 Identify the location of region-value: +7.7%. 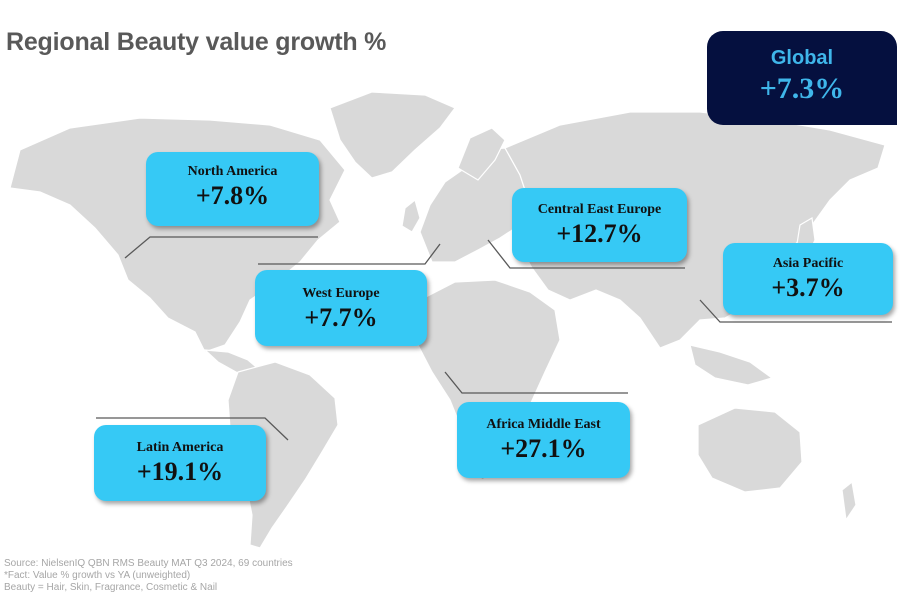
(341, 317).